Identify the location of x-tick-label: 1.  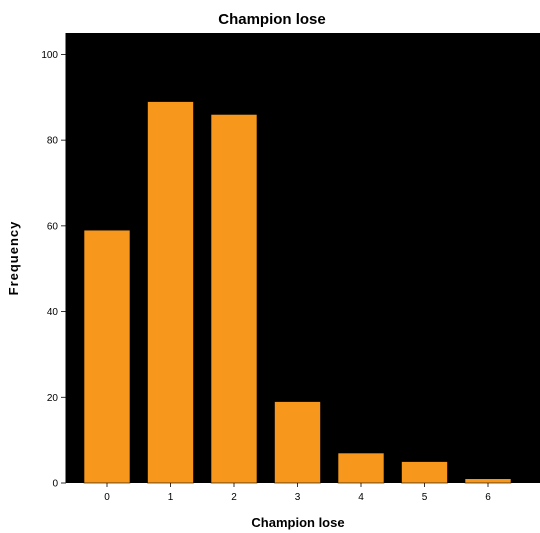
(171, 497).